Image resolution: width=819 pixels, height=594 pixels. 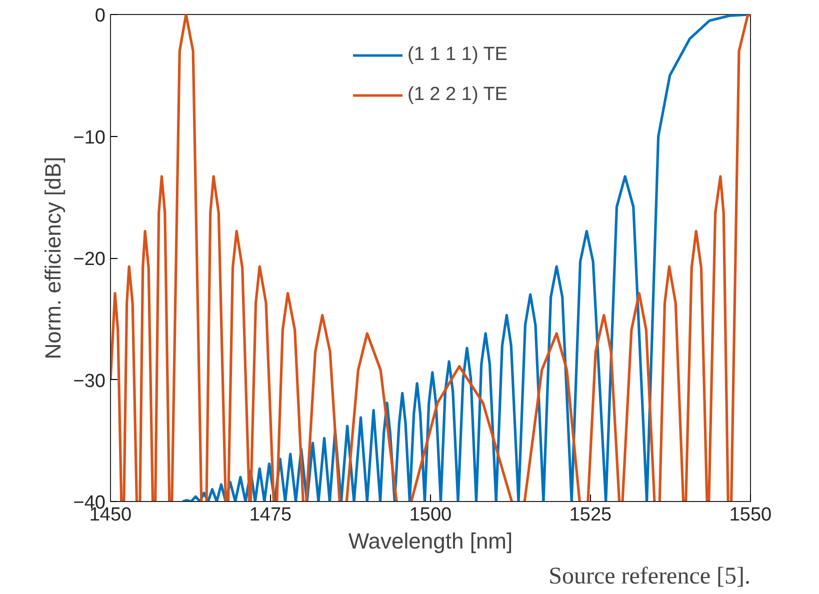 I want to click on y-axis-title: Norm. efficiency [dB], so click(x=53, y=258).